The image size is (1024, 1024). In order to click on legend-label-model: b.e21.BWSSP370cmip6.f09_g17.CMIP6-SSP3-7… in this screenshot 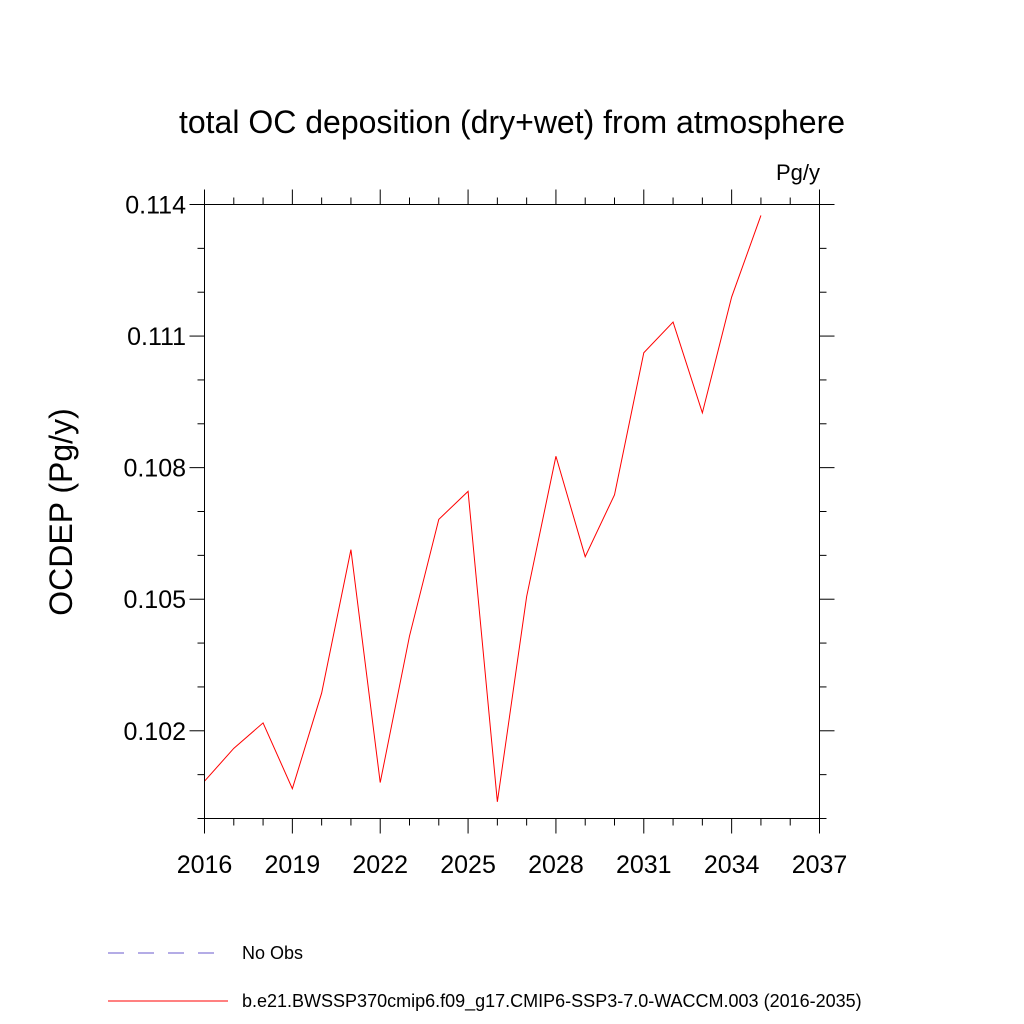, I will do `click(552, 1001)`.